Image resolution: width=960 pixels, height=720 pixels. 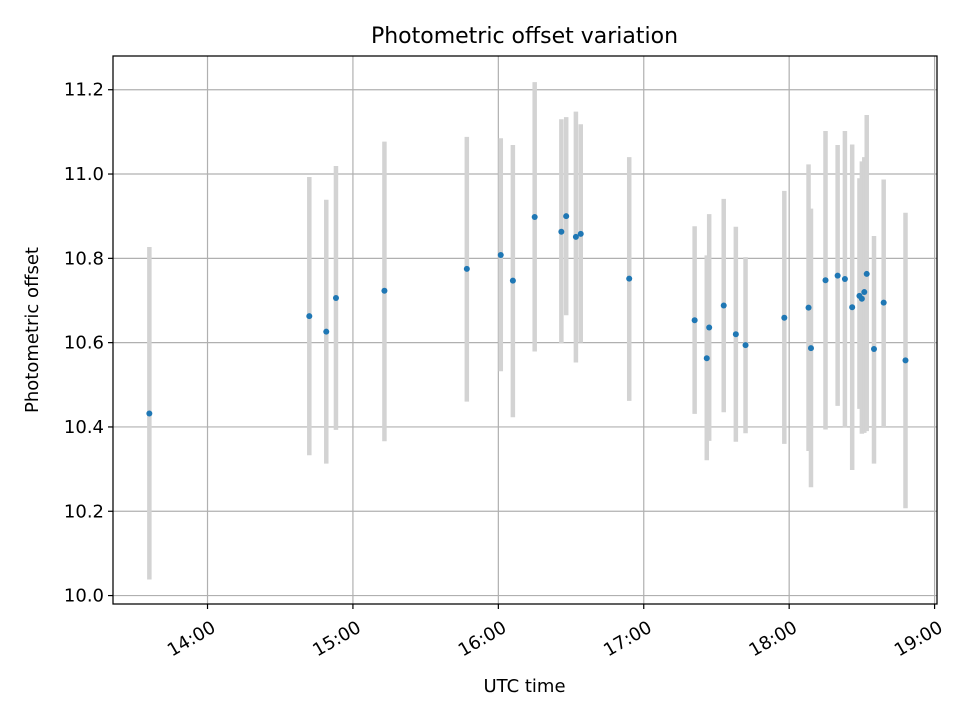 I want to click on y-axis-label: Photometric offset, so click(x=32, y=330).